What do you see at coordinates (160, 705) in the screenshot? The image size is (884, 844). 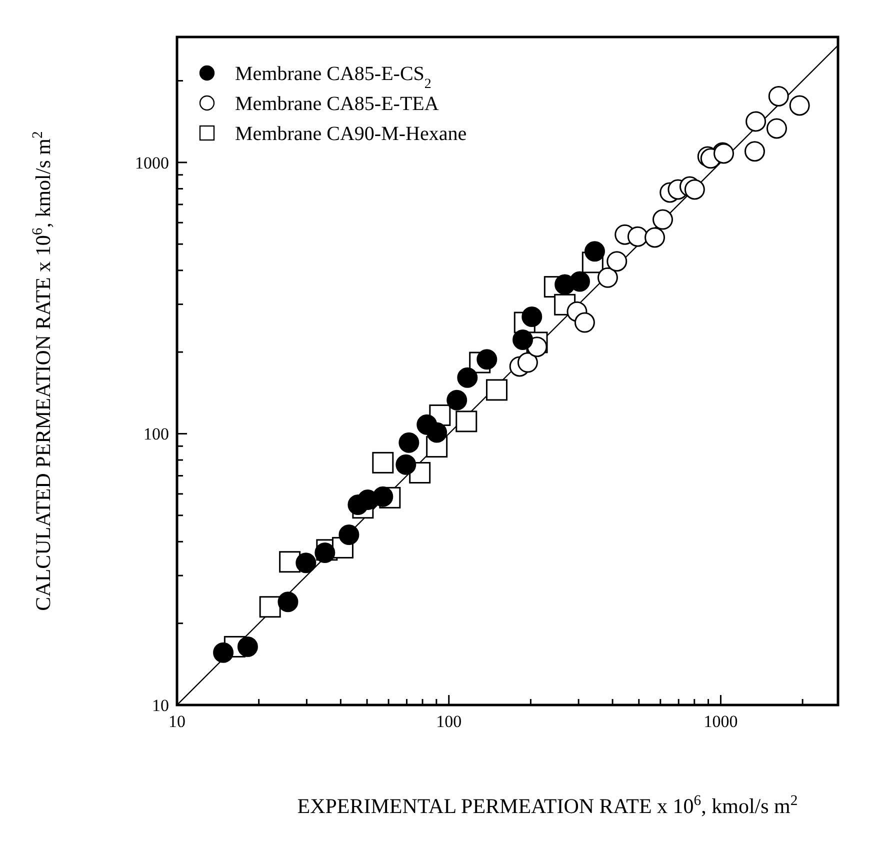 I see `y-tick-label: 10` at bounding box center [160, 705].